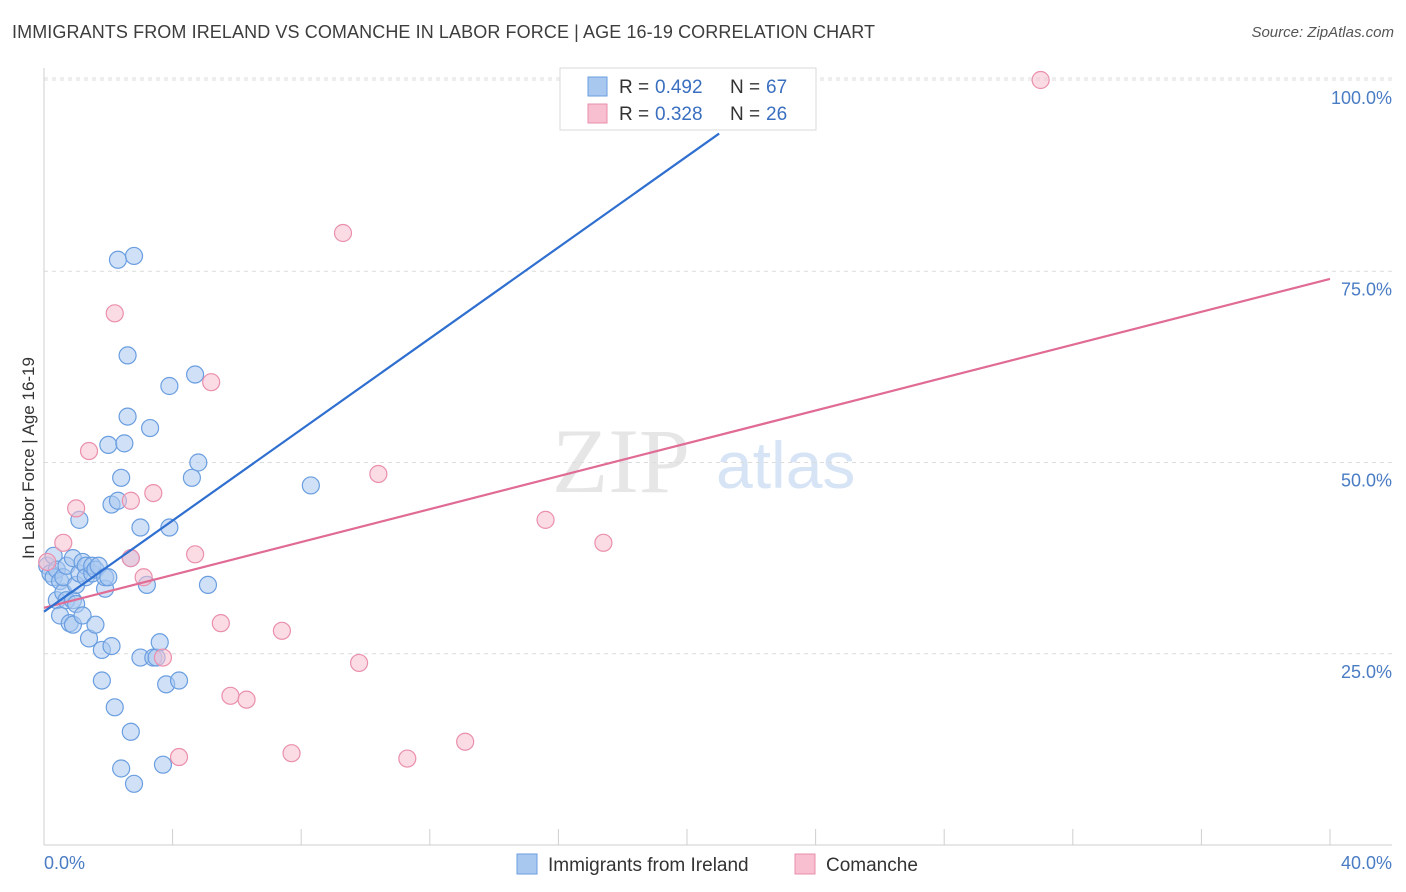 This screenshot has width=1406, height=892. What do you see at coordinates (1361, 385) in the screenshot?
I see `y-tick-labels: 25.0% 50.0% 75.0% 100.0%` at bounding box center [1361, 385].